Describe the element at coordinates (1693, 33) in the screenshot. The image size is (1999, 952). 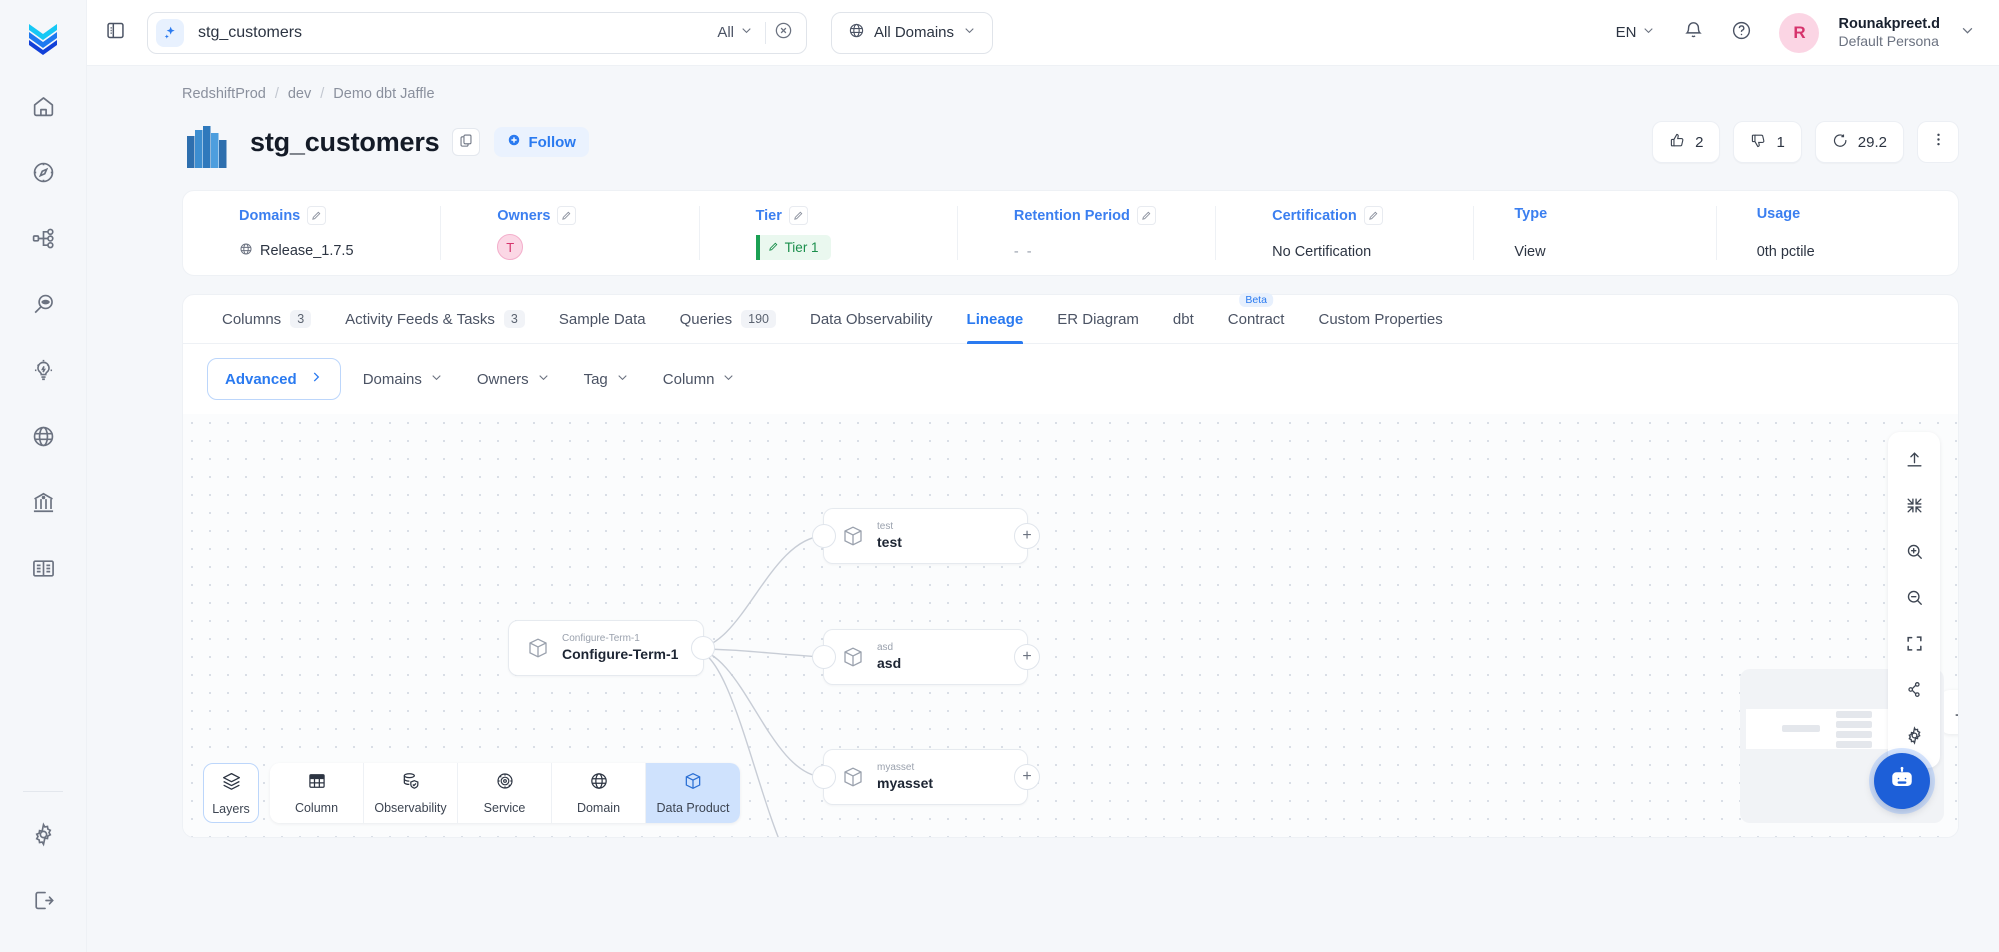
I see `notifications-button` at that location.